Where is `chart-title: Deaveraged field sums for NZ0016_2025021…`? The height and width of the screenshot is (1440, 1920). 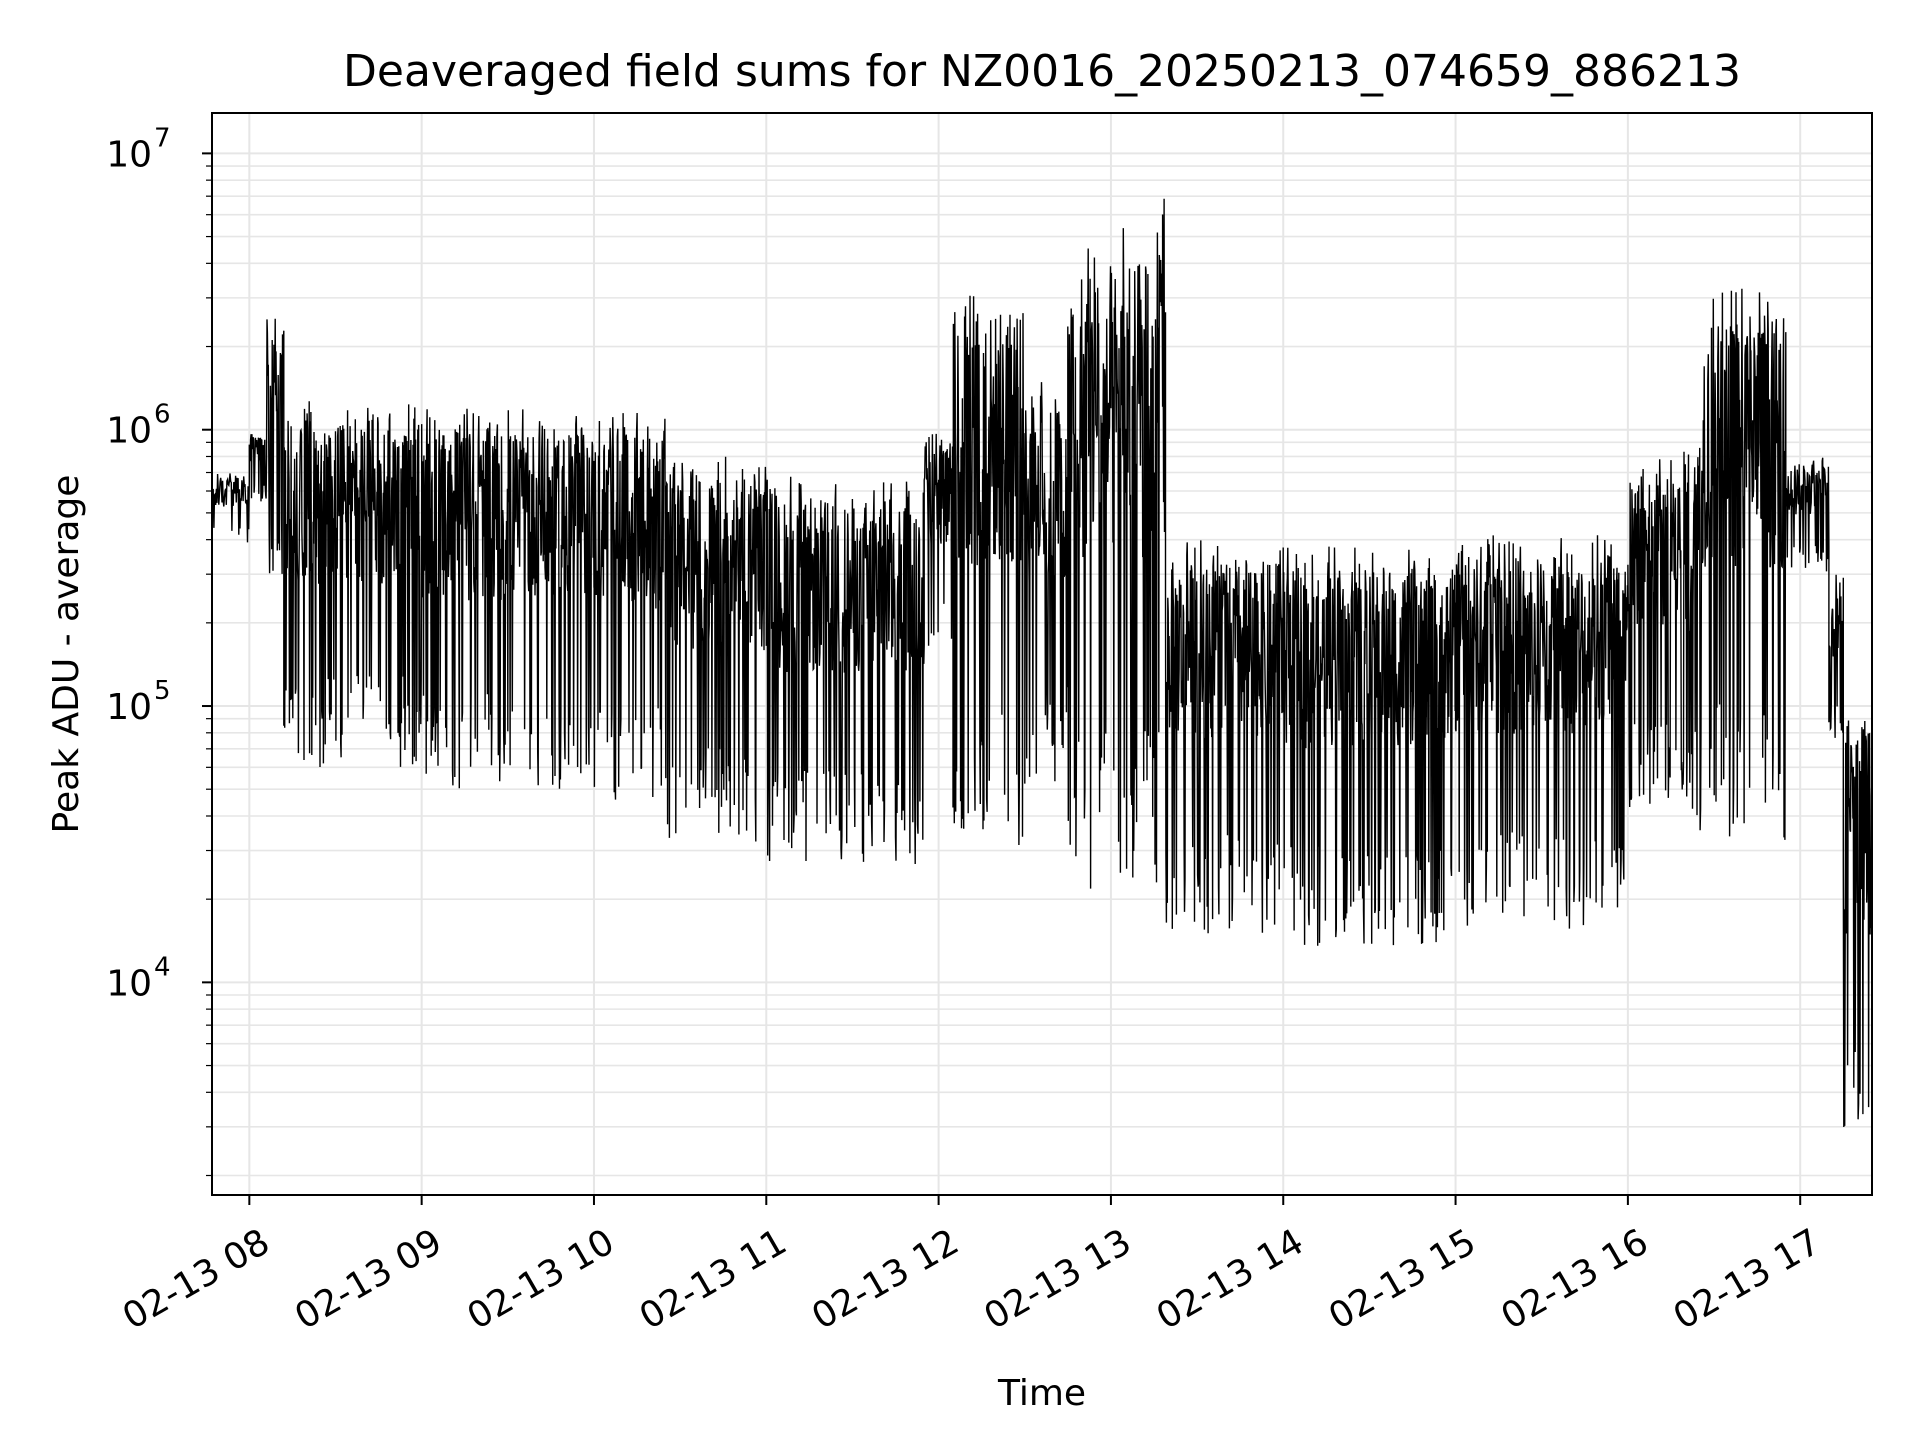
chart-title: Deaveraged field sums for NZ0016_2025021… is located at coordinates (1042, 71).